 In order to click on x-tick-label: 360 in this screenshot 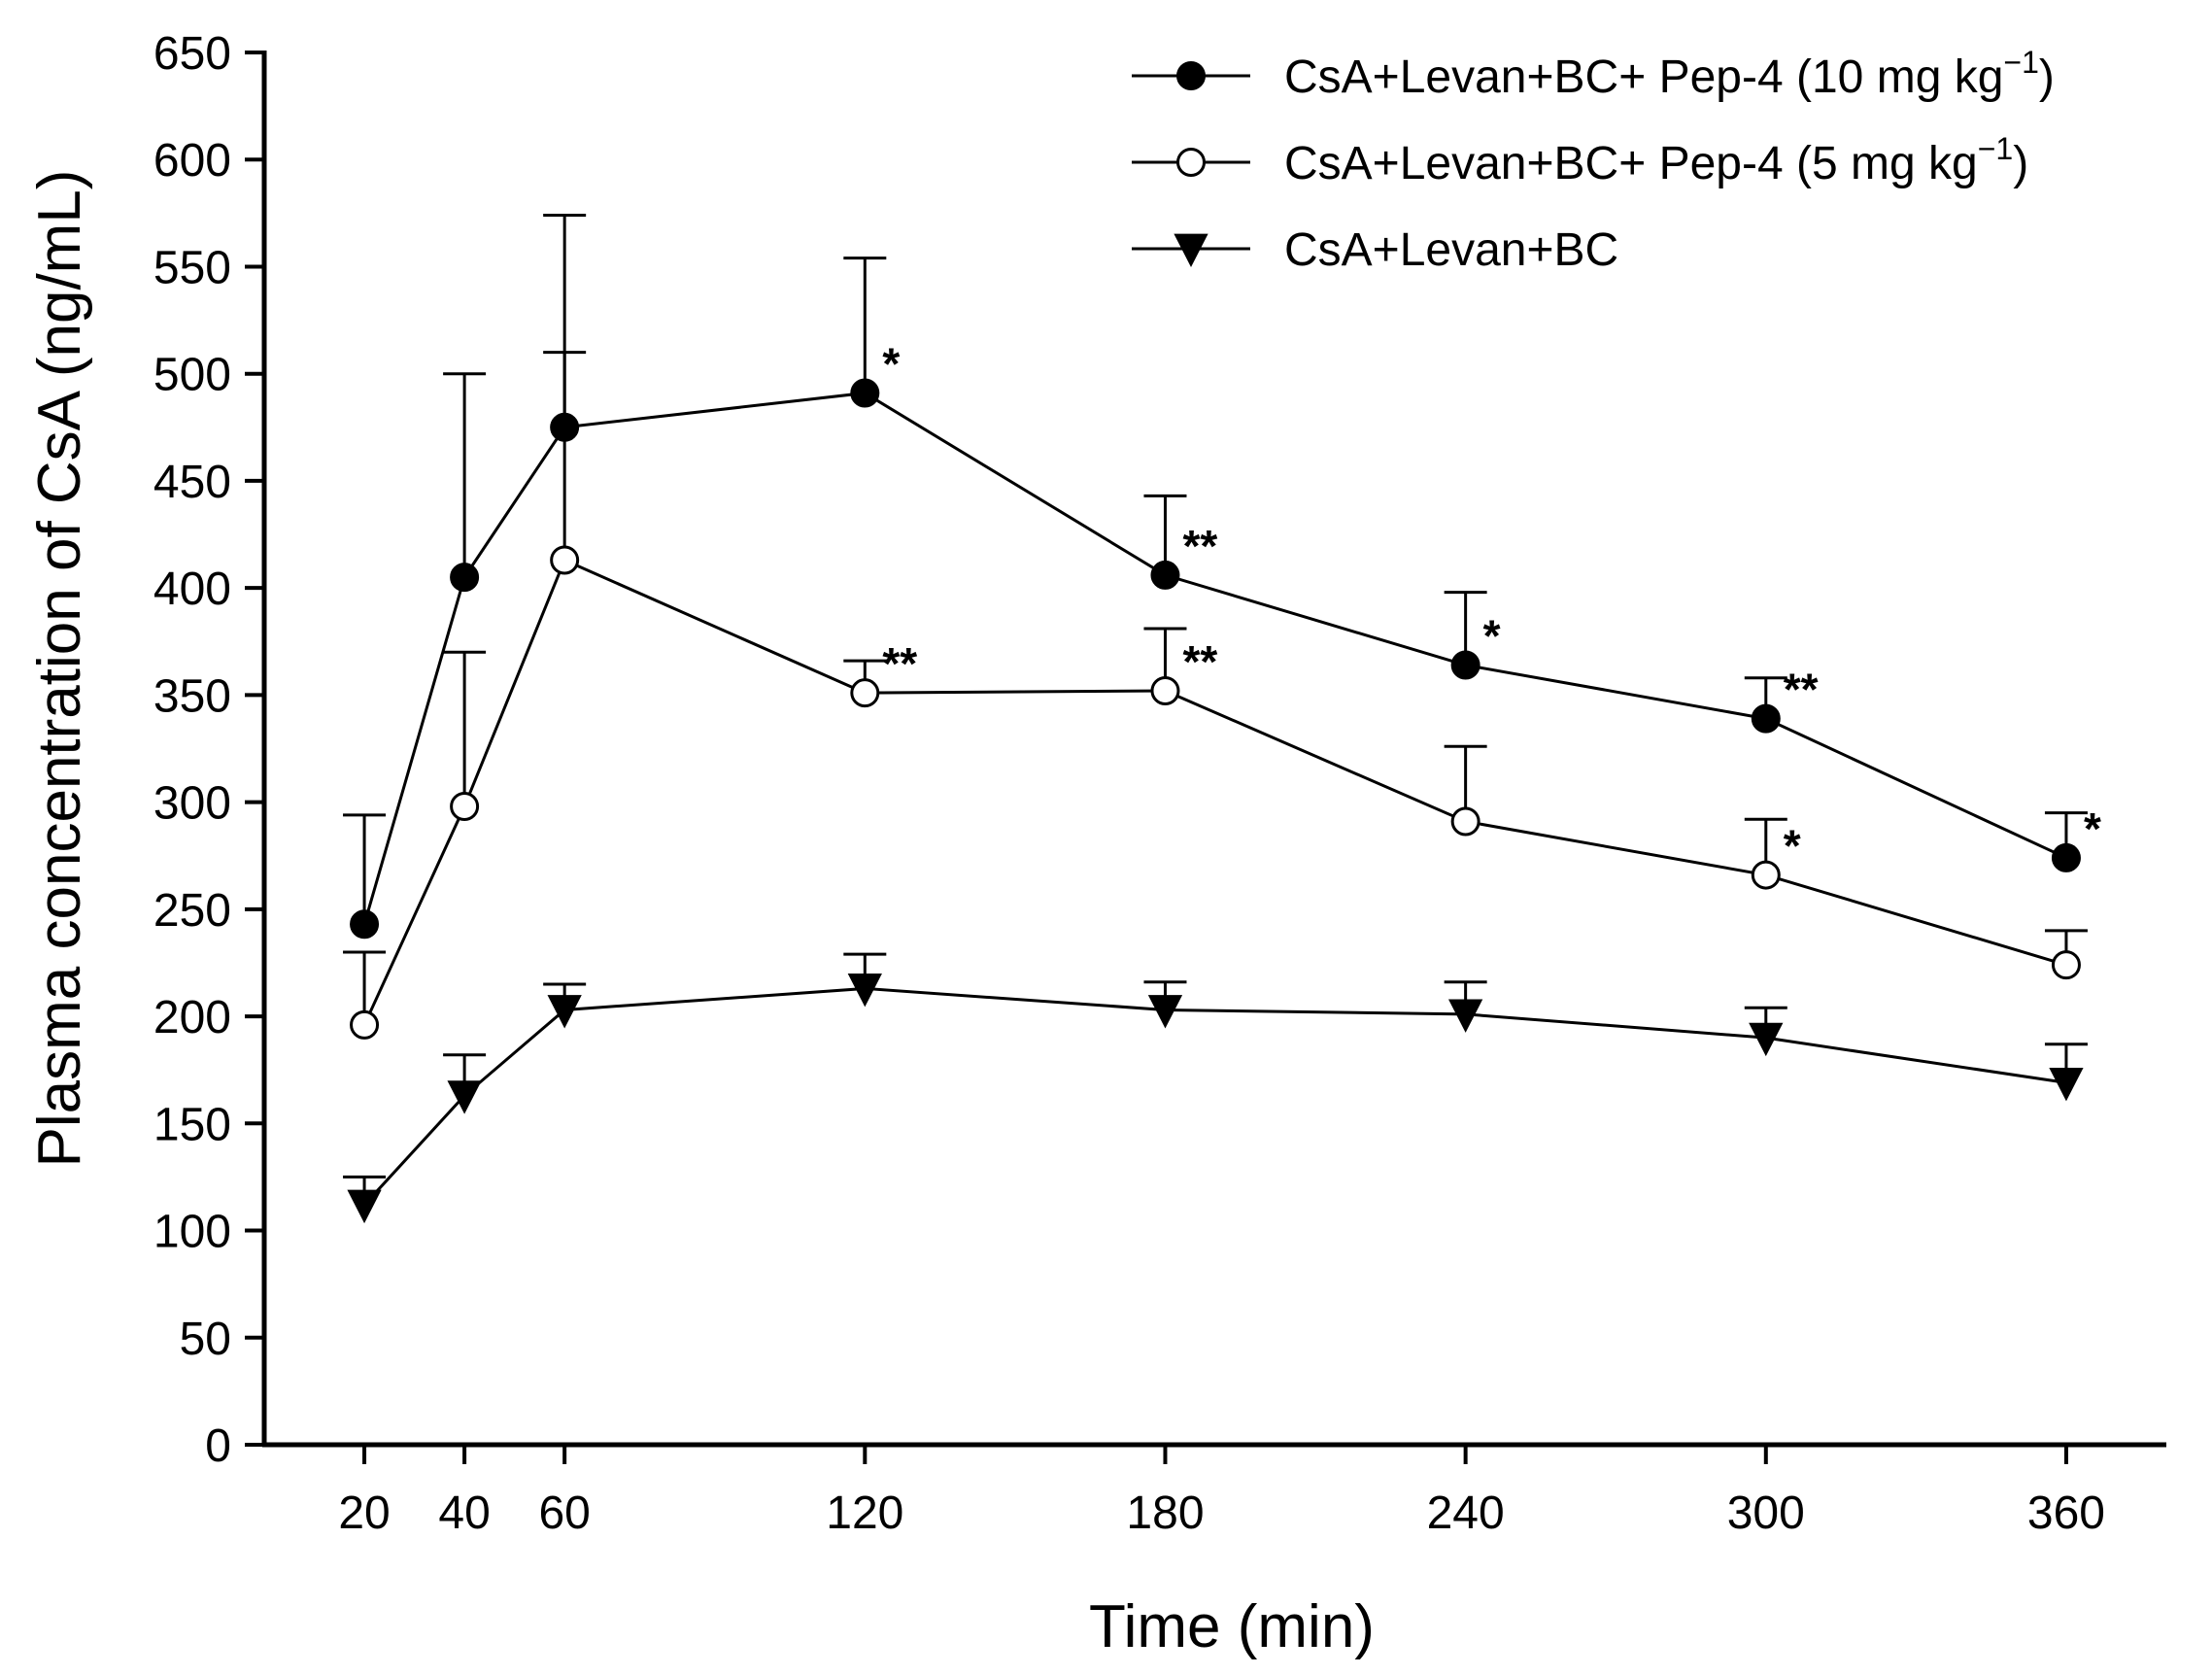, I will do `click(2066, 1513)`.